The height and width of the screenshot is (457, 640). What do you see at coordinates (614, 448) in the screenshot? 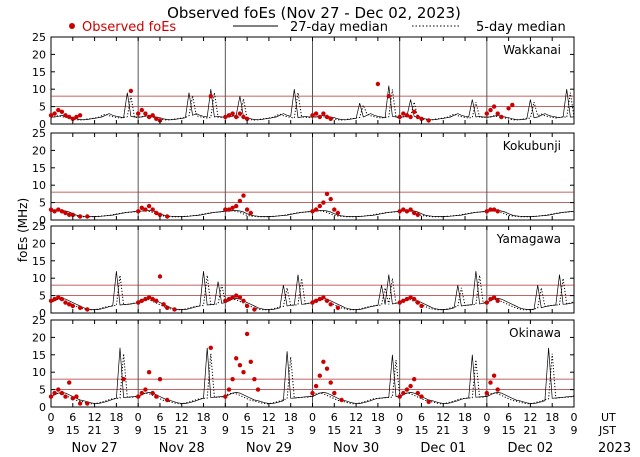
I see `x-axis-year: 2023` at bounding box center [614, 448].